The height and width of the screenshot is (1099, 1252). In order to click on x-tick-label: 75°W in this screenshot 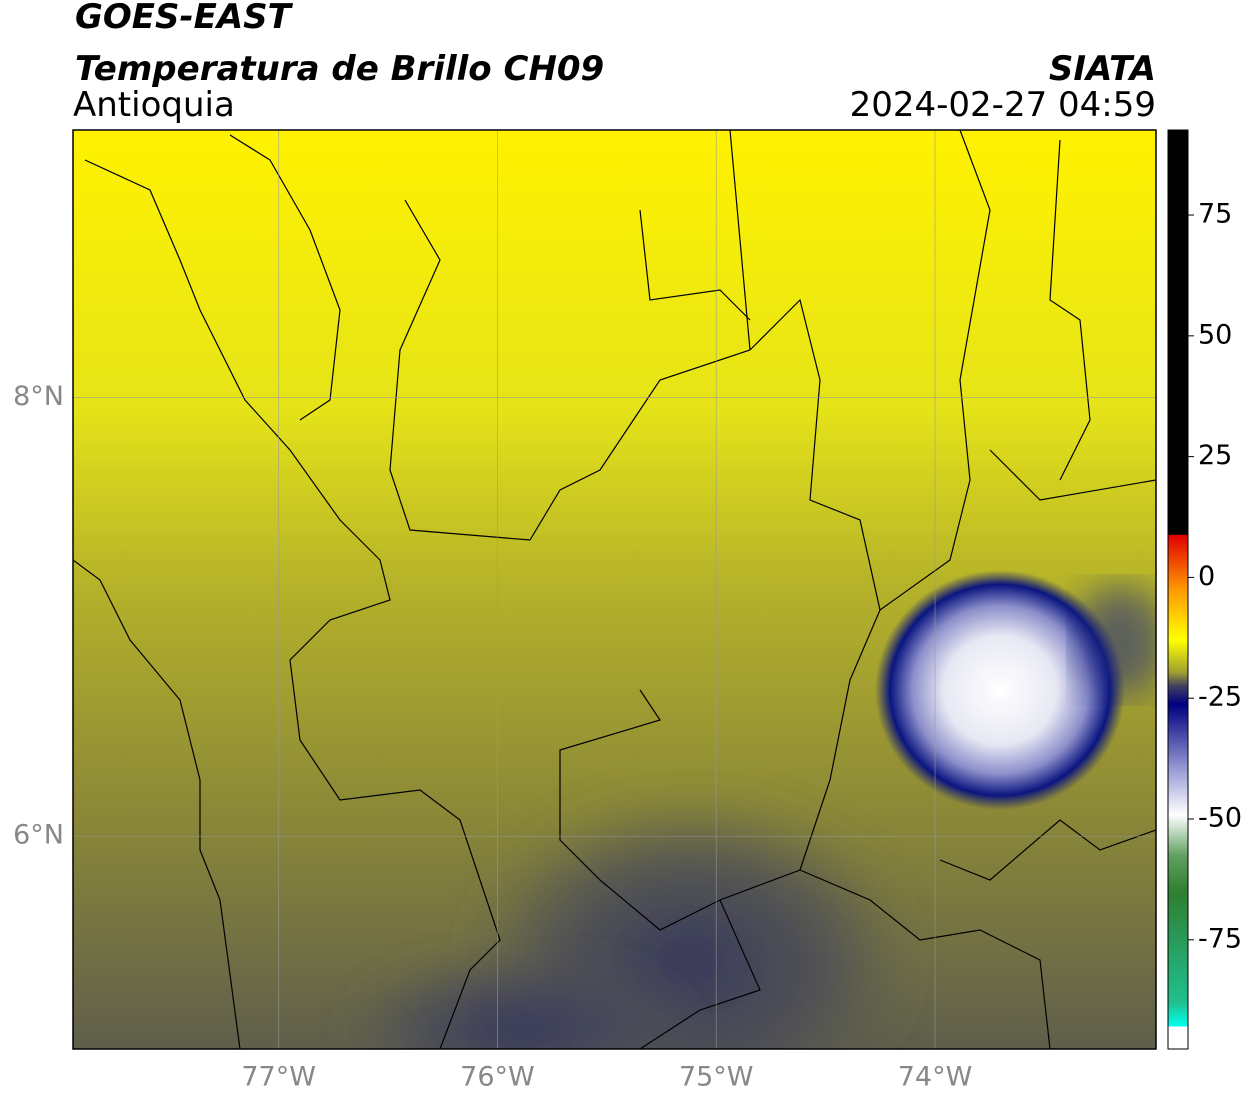, I will do `click(716, 1077)`.